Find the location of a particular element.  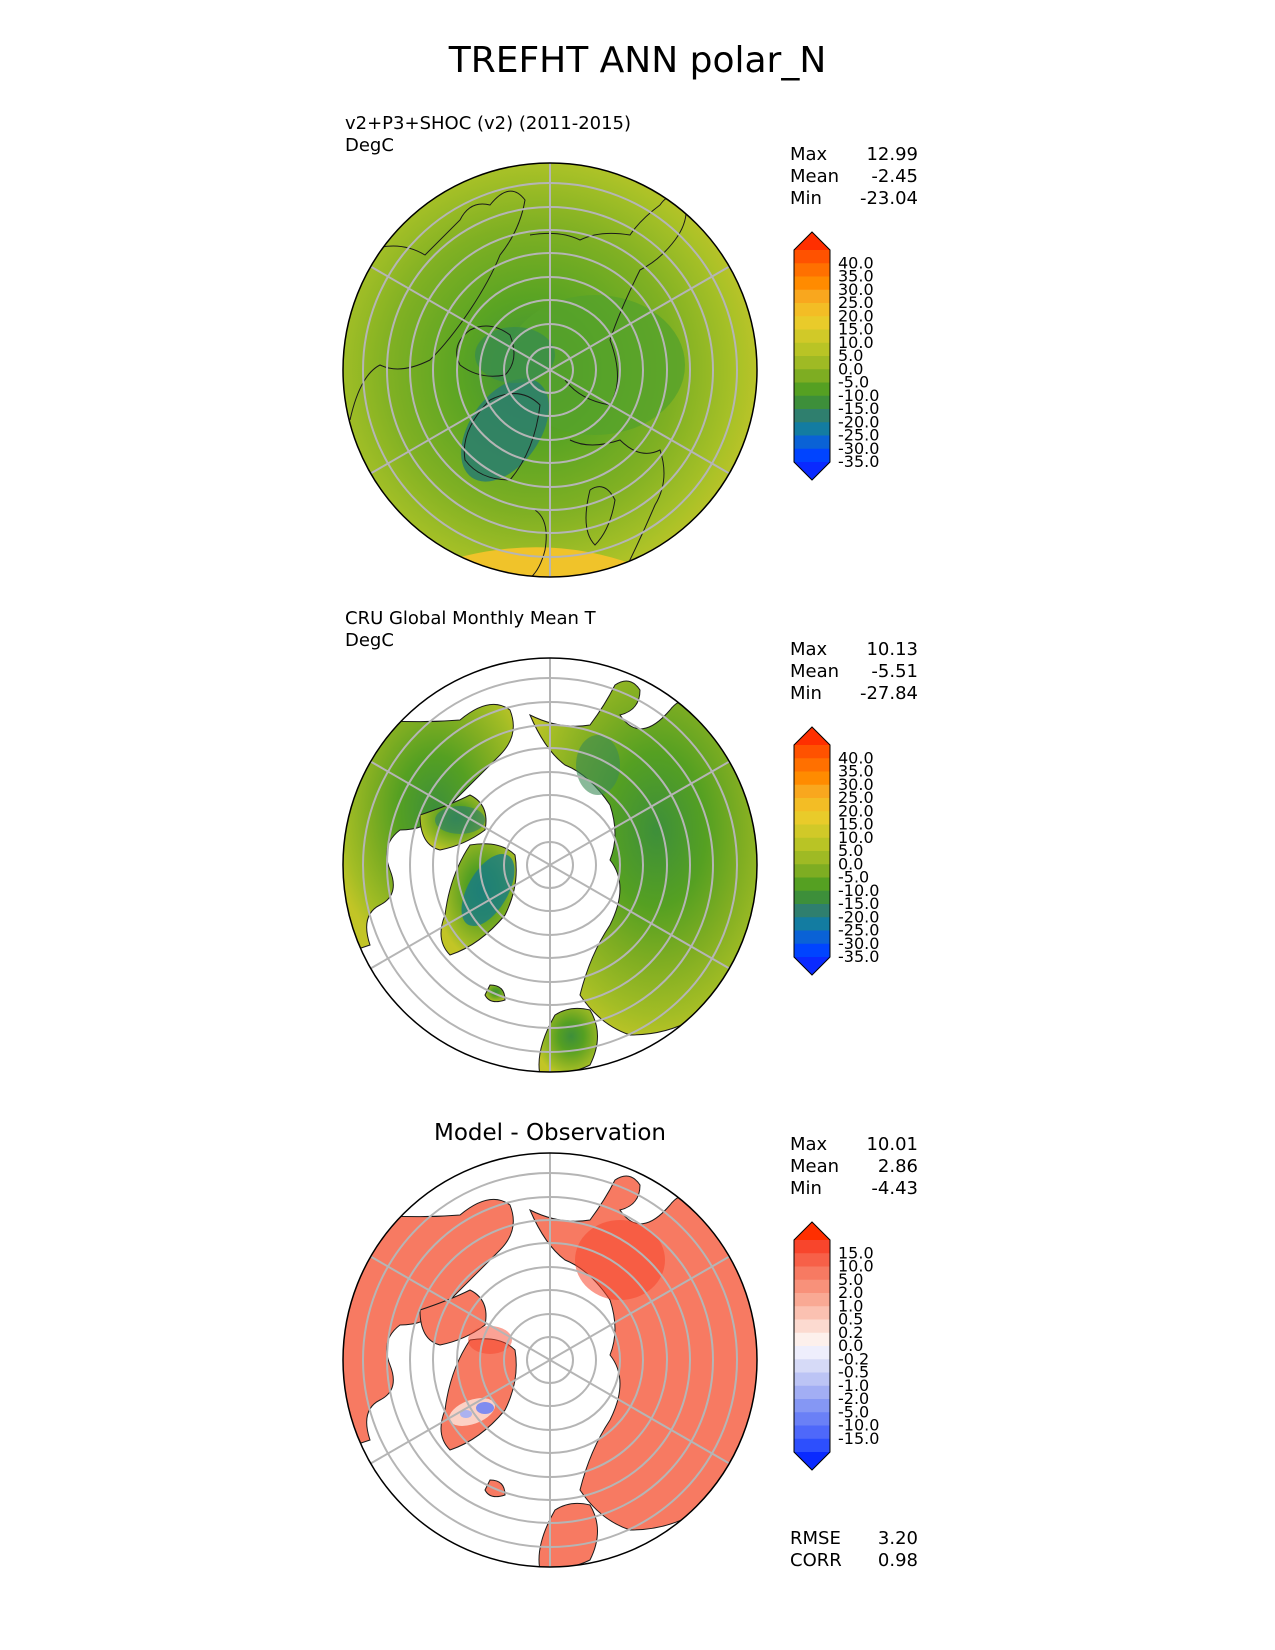

stat-value: -2.45 is located at coordinates (894, 176).